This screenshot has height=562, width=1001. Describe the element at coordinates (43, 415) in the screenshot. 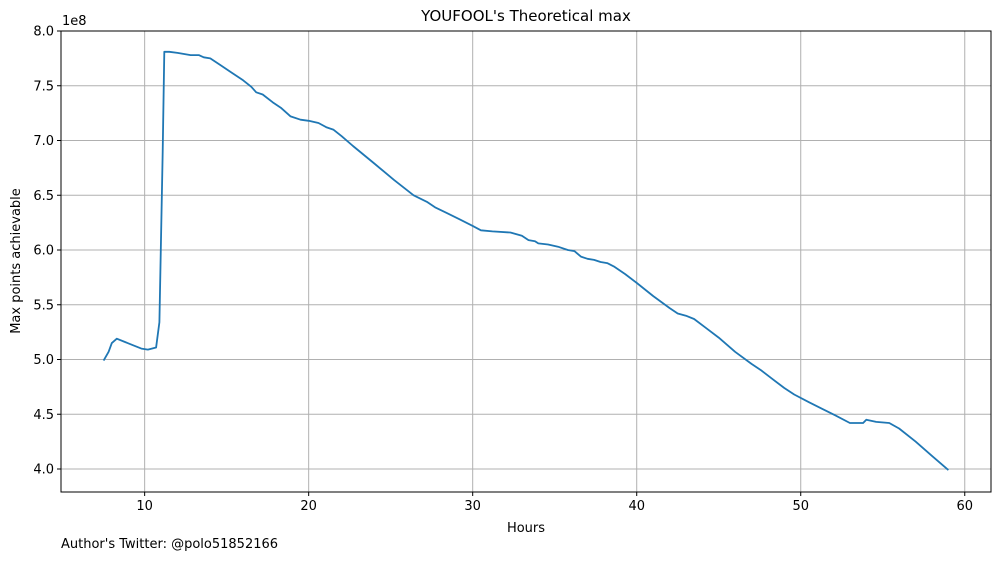

I see `y-tick-label: 4.5` at that location.